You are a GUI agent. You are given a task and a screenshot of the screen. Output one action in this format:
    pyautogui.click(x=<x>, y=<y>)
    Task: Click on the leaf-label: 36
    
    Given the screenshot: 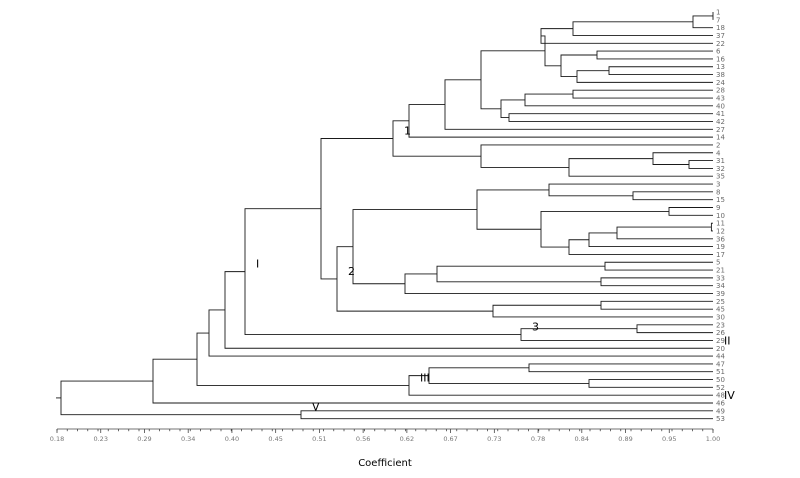 What is the action you would take?
    pyautogui.click(x=720, y=239)
    